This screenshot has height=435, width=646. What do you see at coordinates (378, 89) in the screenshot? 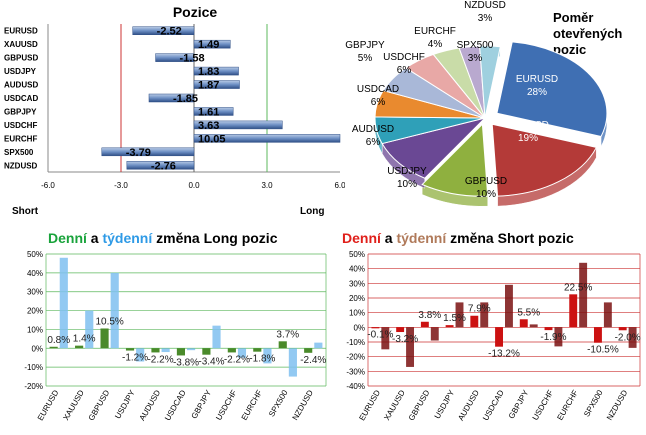
I see `pie-label: USDCAD` at bounding box center [378, 89].